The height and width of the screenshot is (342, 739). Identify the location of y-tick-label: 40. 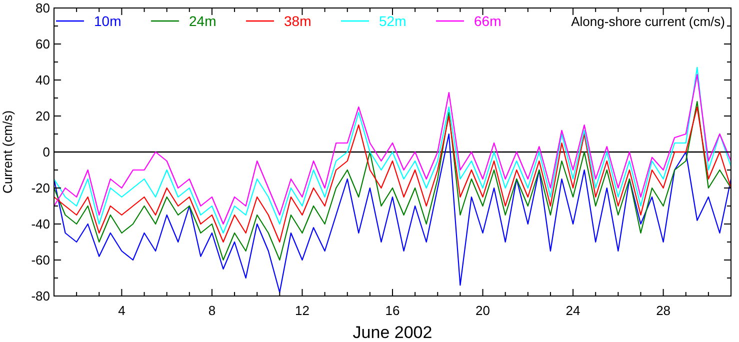
(43, 80).